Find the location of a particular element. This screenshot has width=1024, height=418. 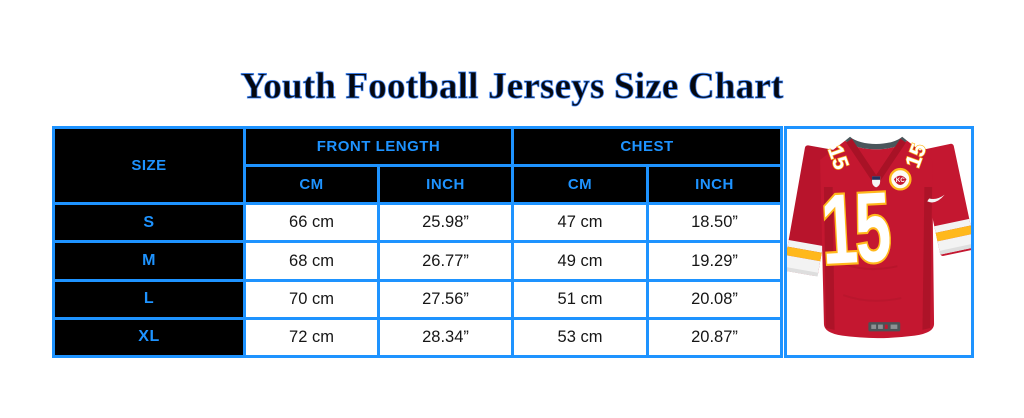

jersey-torso is located at coordinates (877, 239).